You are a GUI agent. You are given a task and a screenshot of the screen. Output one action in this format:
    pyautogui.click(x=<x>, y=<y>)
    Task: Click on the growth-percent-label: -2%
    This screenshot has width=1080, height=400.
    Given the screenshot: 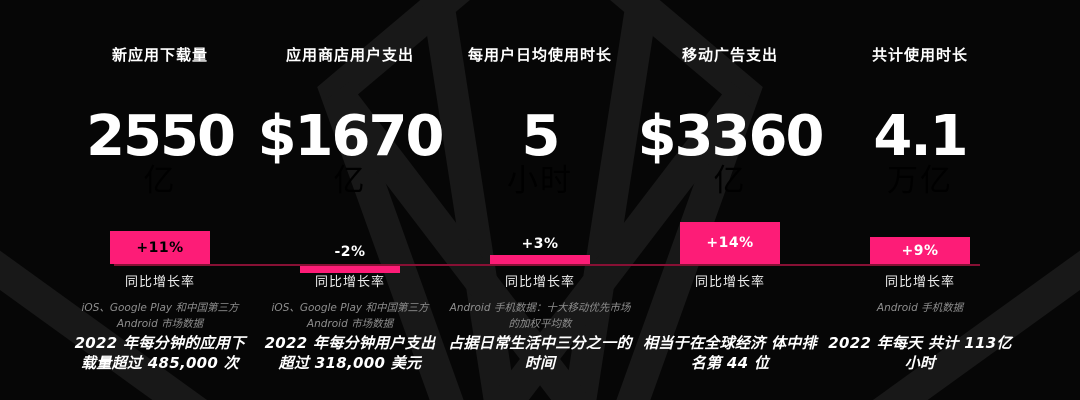 What is the action you would take?
    pyautogui.click(x=350, y=252)
    